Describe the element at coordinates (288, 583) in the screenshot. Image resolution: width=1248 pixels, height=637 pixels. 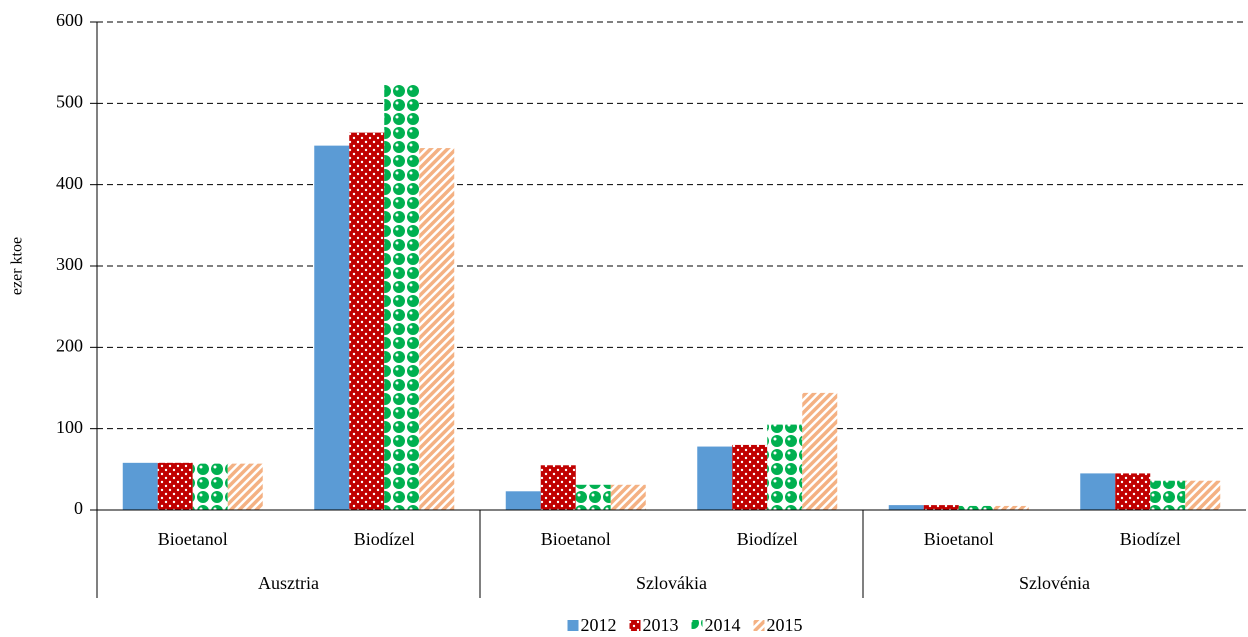
I see `group-label: Ausztria` at that location.